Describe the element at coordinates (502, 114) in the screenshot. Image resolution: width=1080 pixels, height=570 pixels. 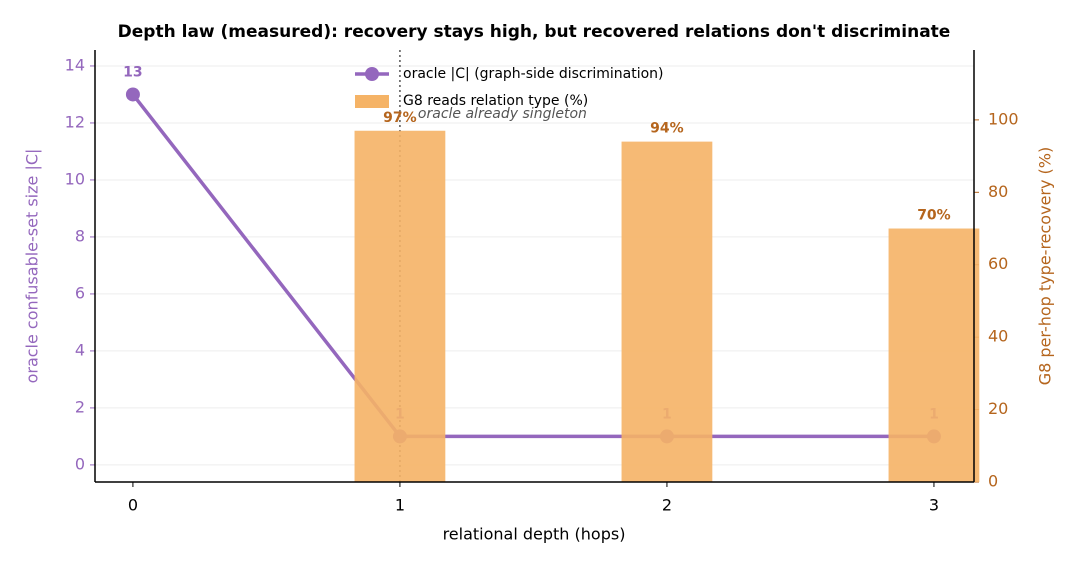
I see `annotation-text: oracle already singleton` at that location.